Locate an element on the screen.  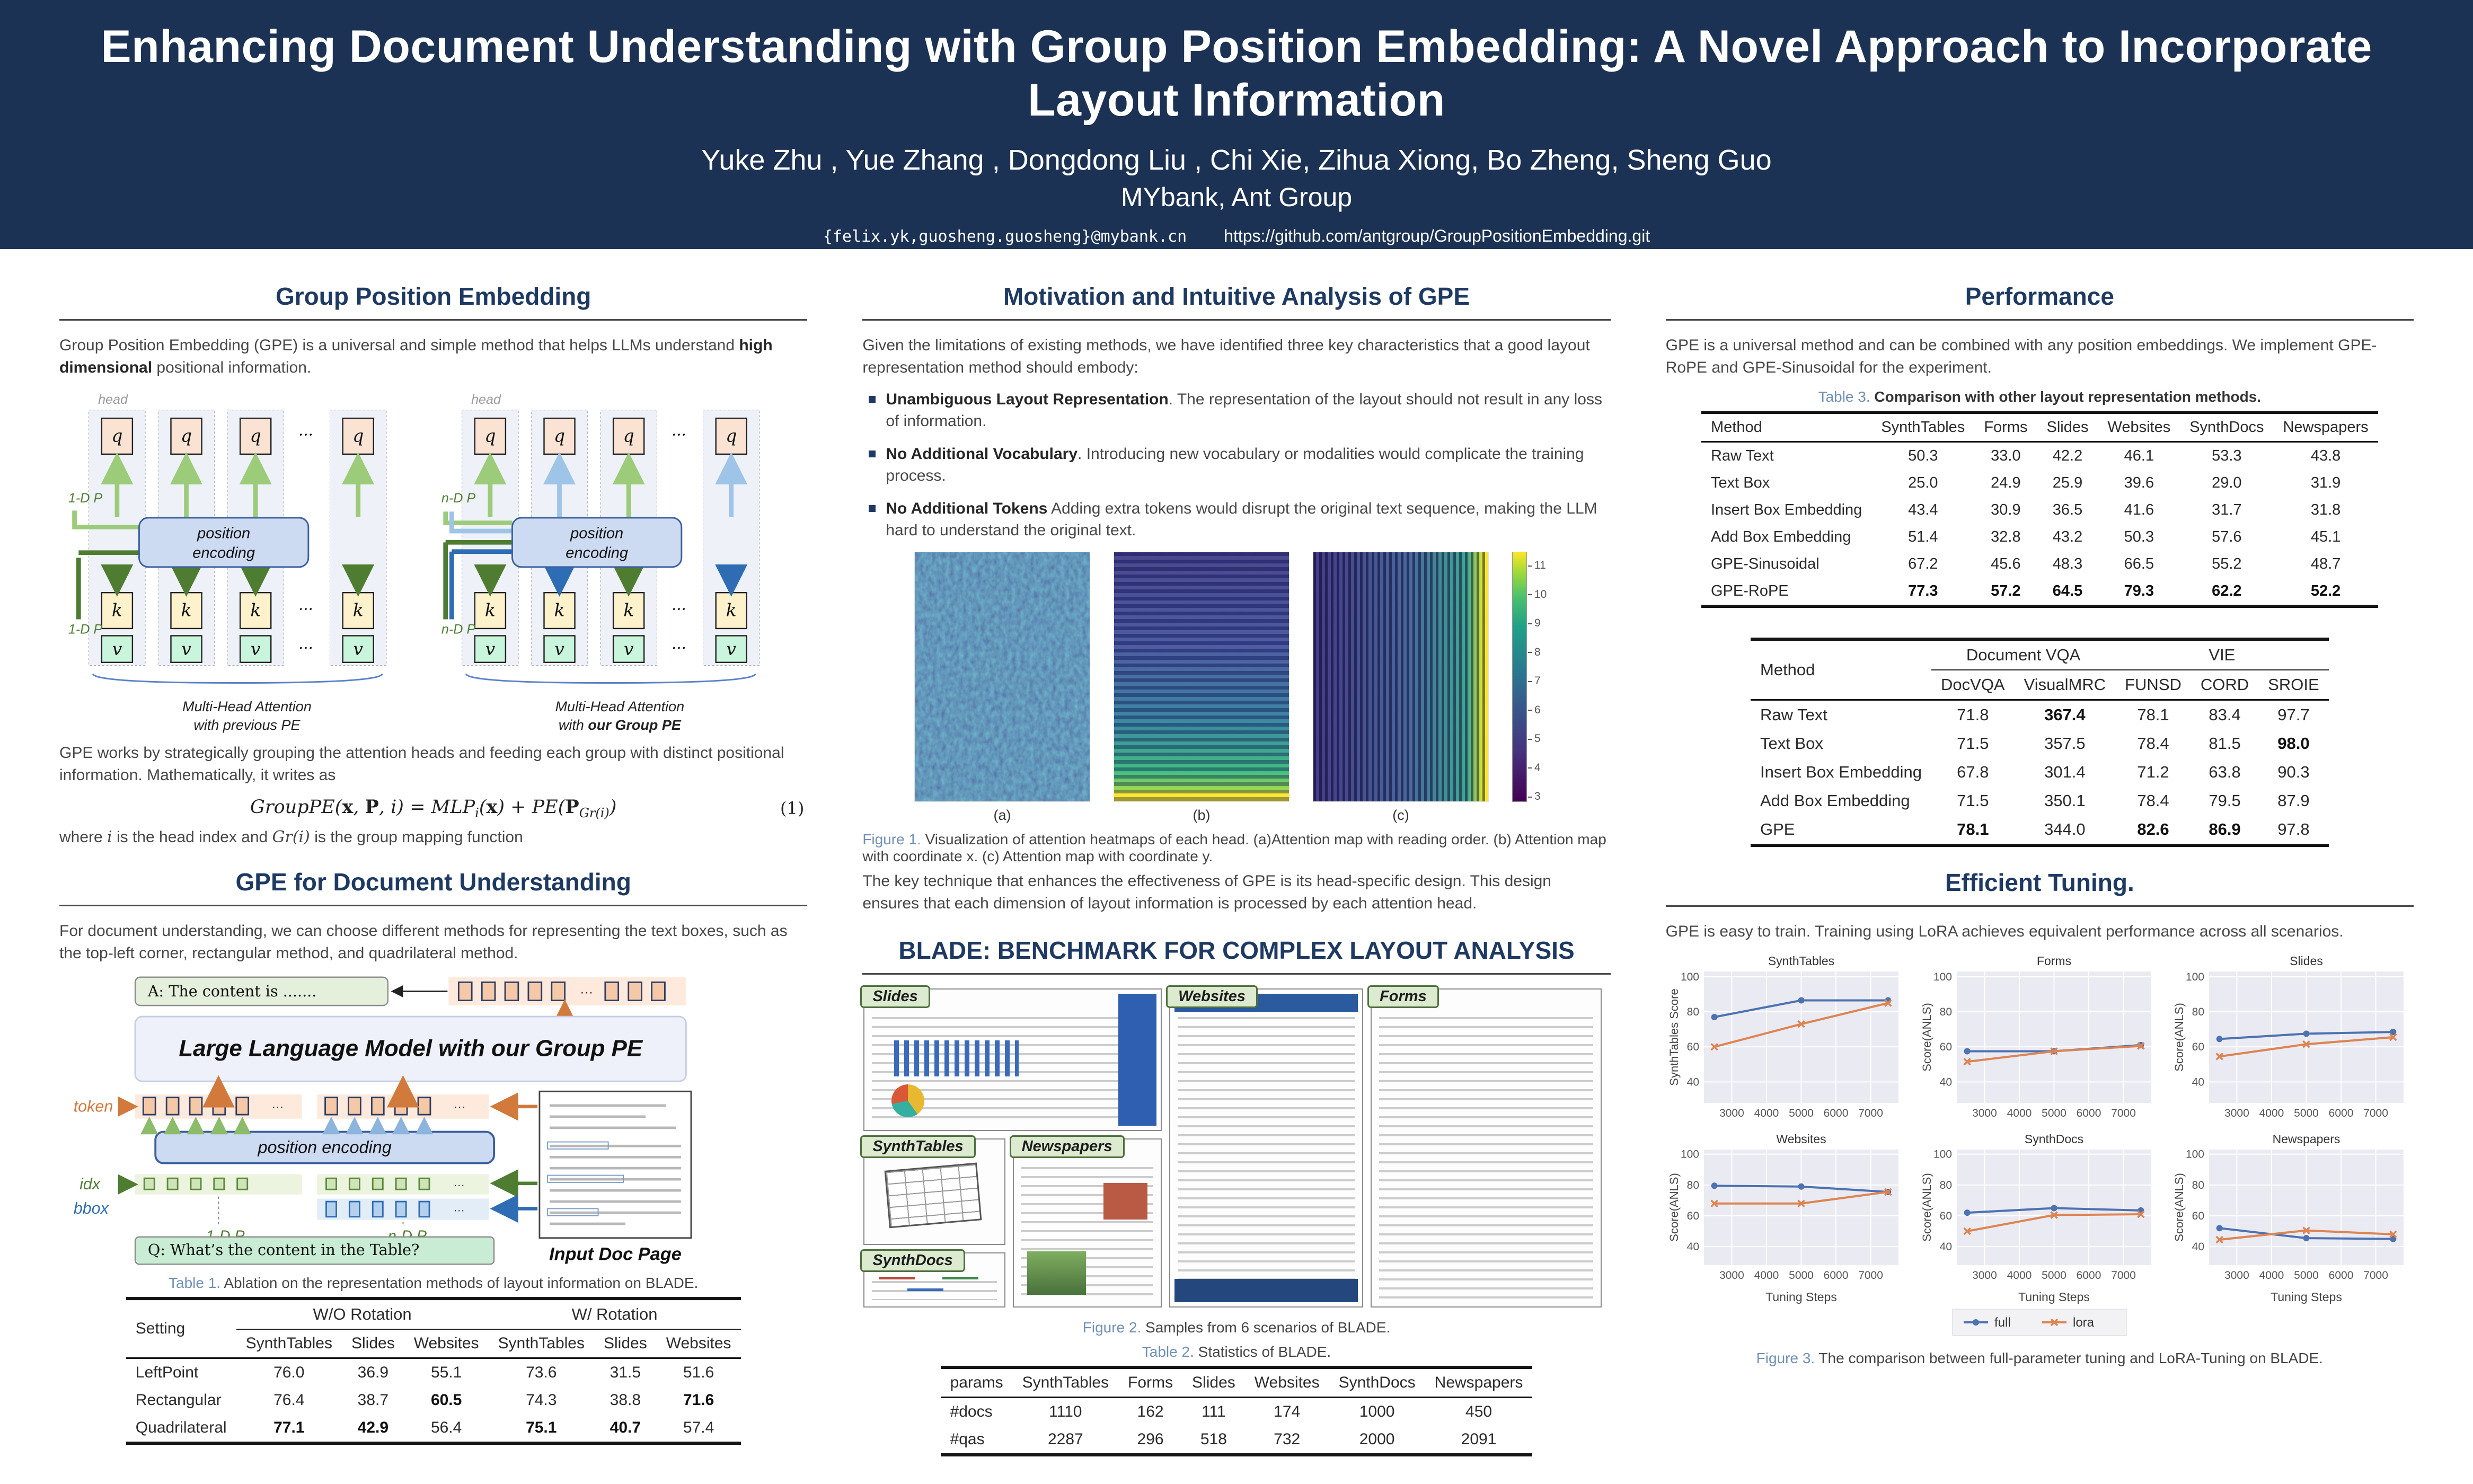
table-cell: 57.4 is located at coordinates (699, 1427).